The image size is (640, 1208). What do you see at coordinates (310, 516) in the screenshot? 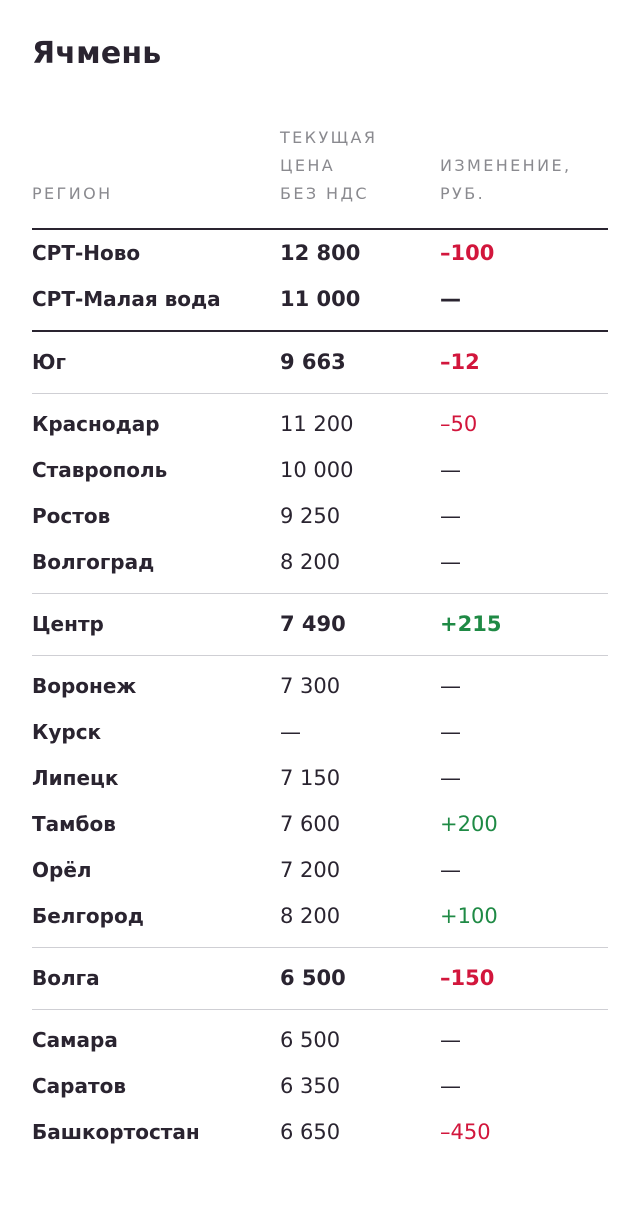
I see `price-cell: 9 250` at bounding box center [310, 516].